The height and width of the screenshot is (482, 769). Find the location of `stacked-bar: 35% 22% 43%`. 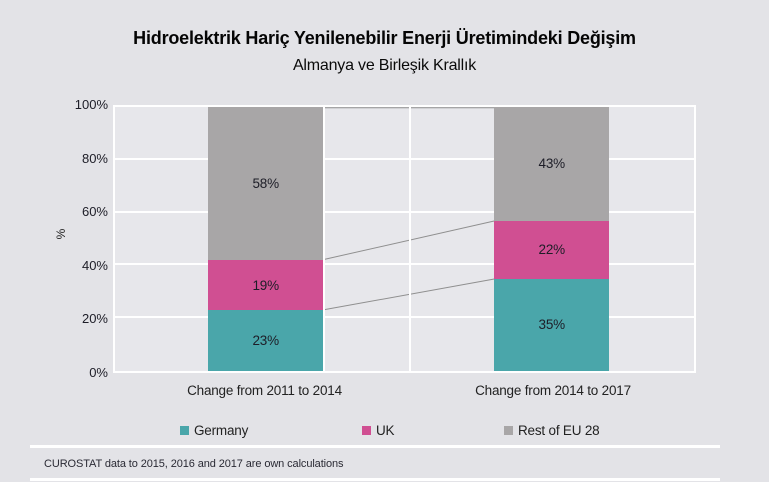

stacked-bar: 35% 22% 43% is located at coordinates (552, 239).